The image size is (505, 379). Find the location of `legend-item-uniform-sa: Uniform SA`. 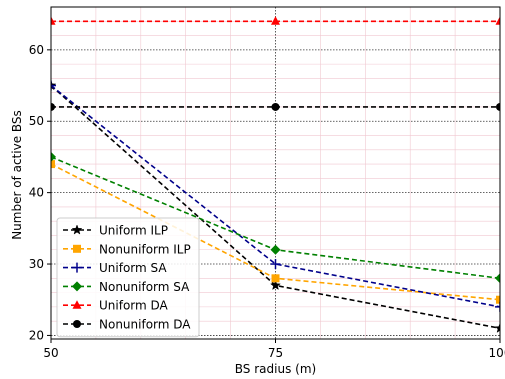

legend-item-uniform-sa: Uniform SA is located at coordinates (115, 268).